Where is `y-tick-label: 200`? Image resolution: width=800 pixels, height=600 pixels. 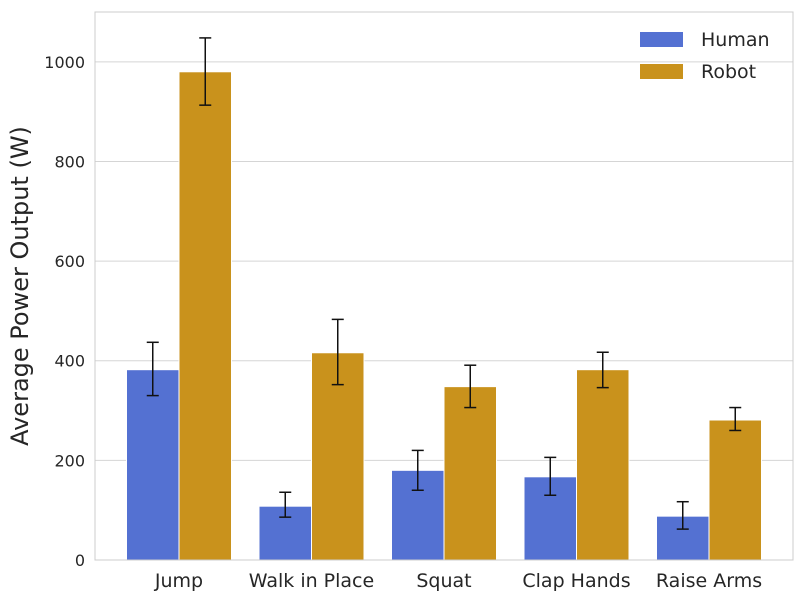
y-tick-label: 200 is located at coordinates (69, 460).